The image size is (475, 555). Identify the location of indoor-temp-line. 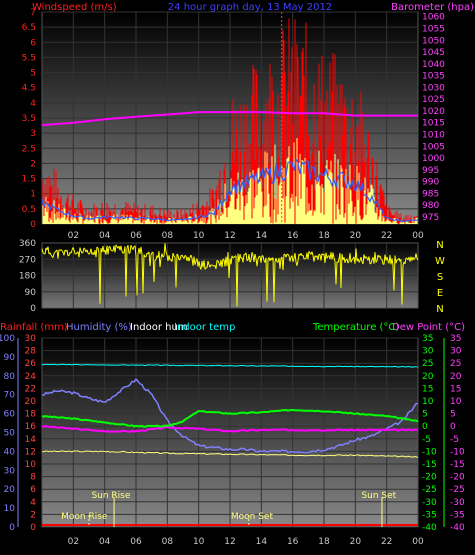
(230, 365).